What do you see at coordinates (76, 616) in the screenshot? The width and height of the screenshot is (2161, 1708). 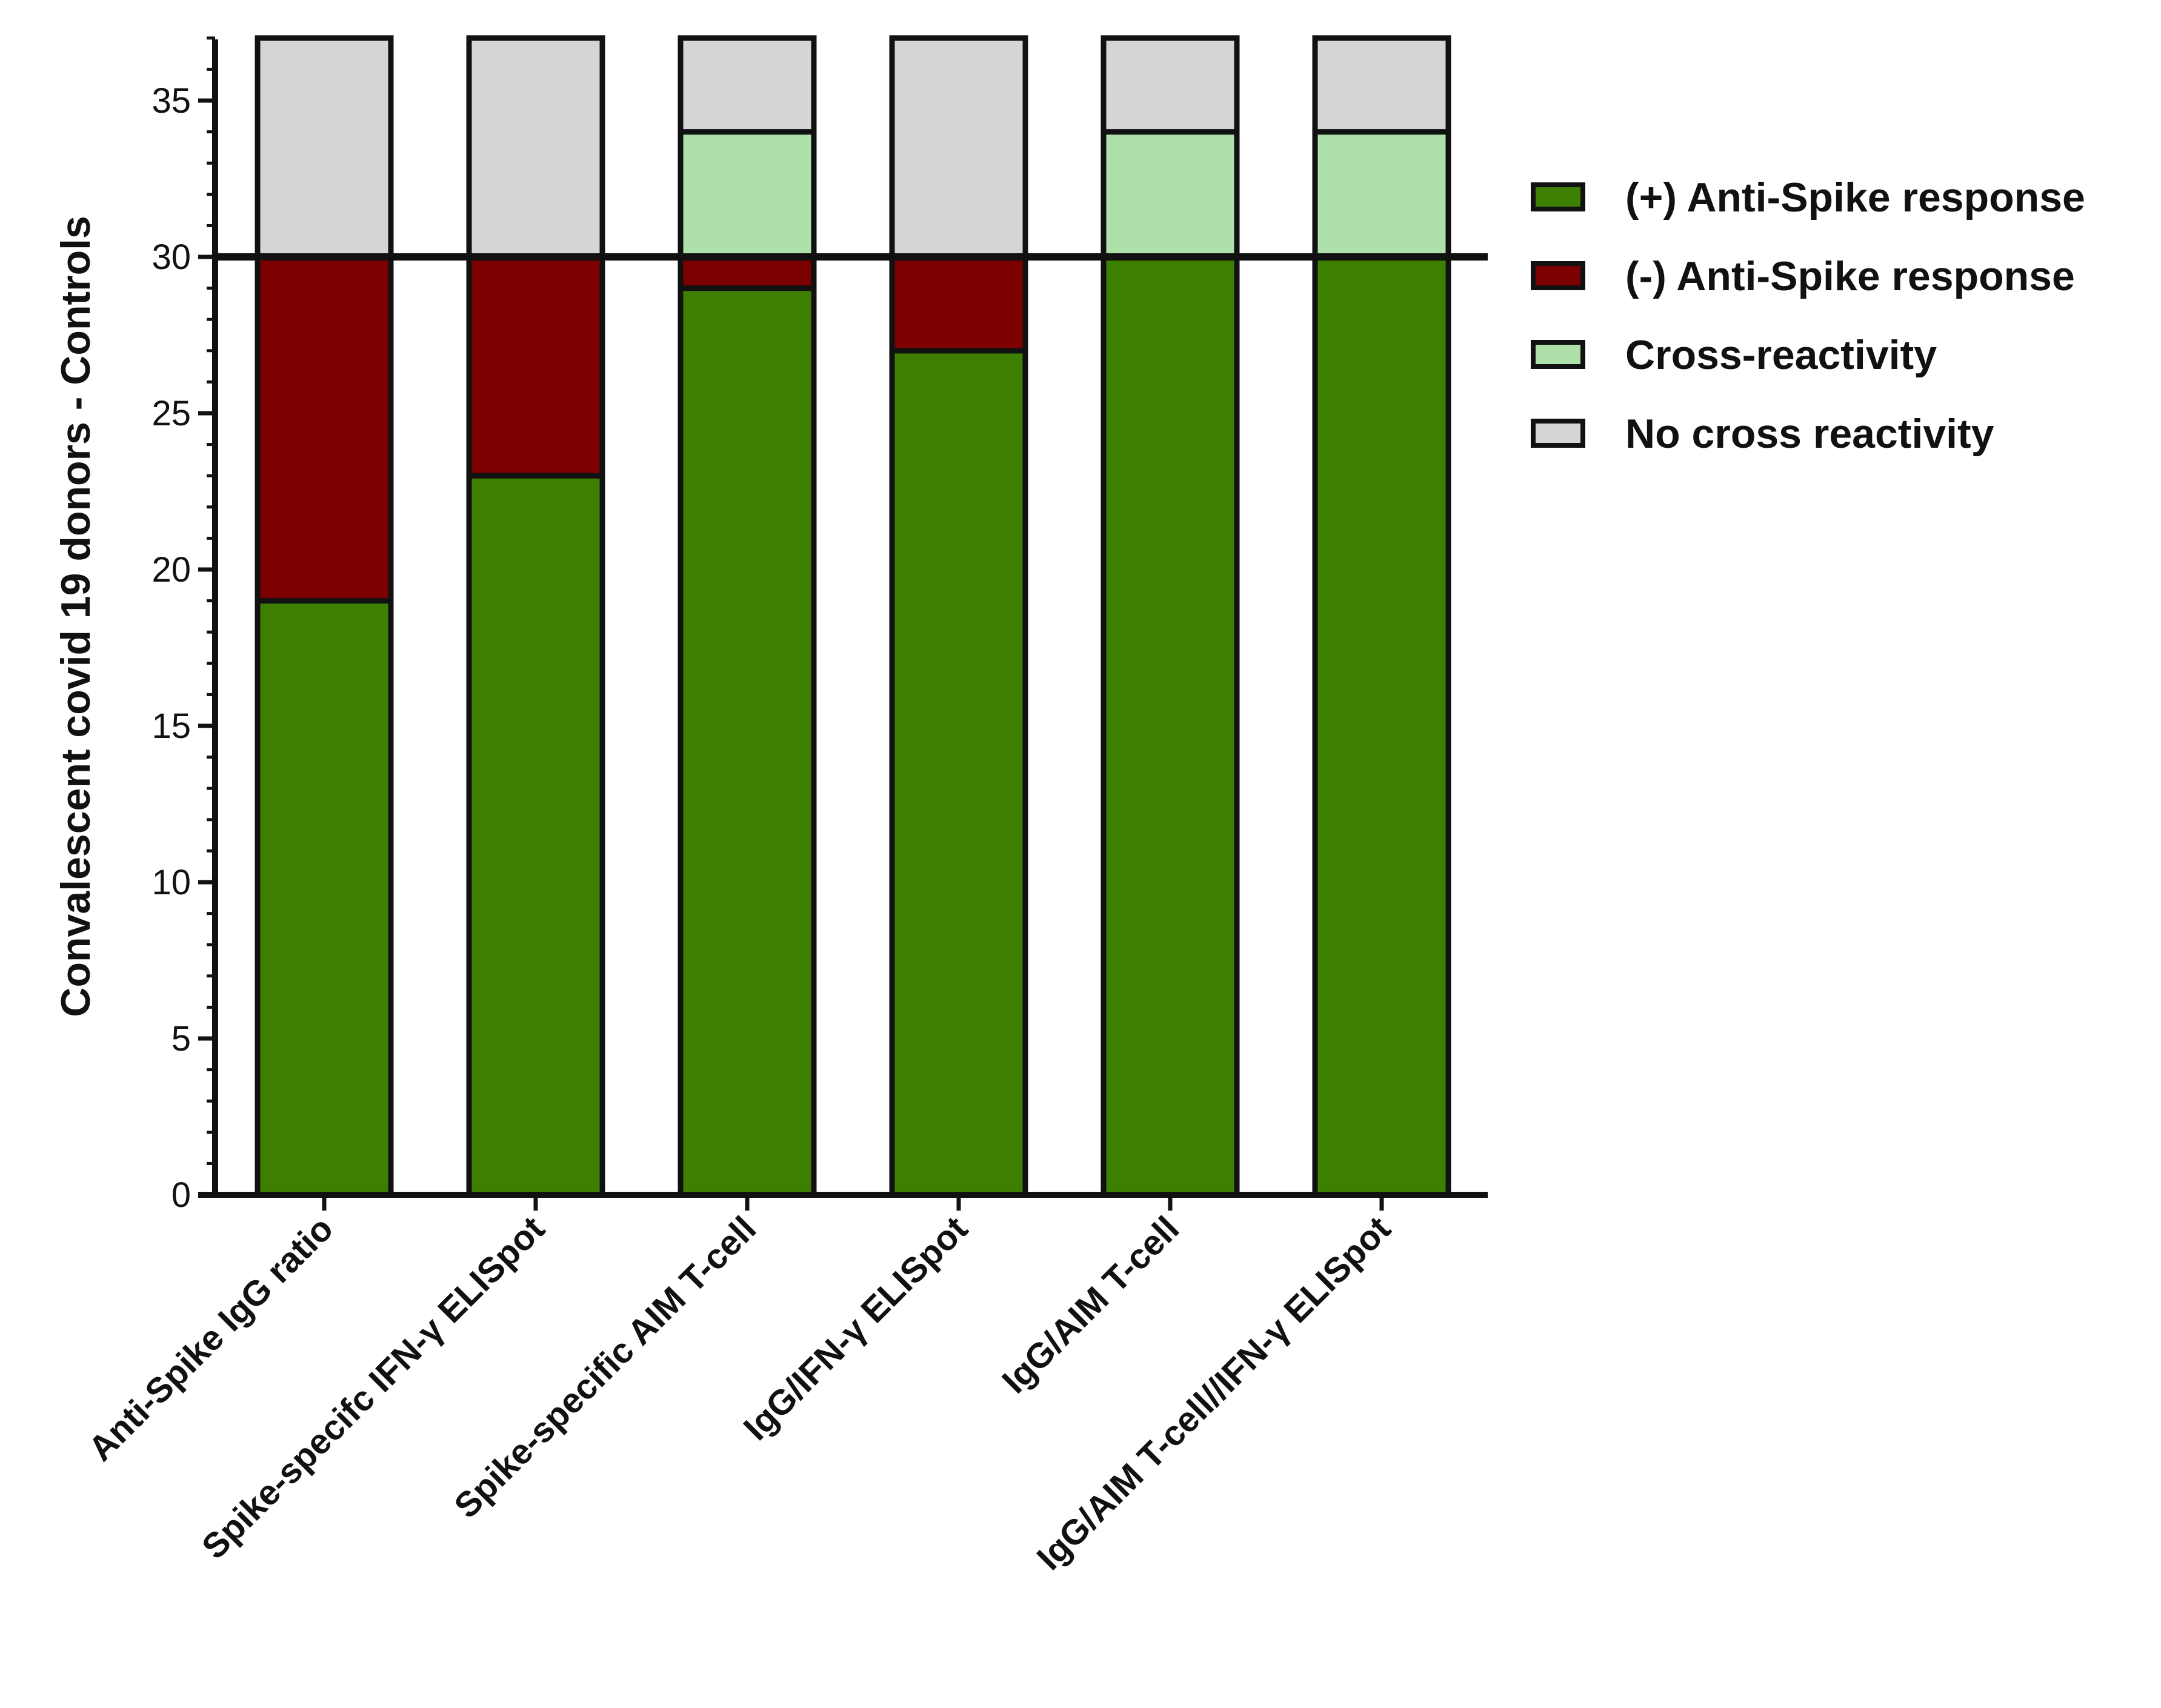 I see `y-axis-title: Convalescent covid 19 donors - Controls` at bounding box center [76, 616].